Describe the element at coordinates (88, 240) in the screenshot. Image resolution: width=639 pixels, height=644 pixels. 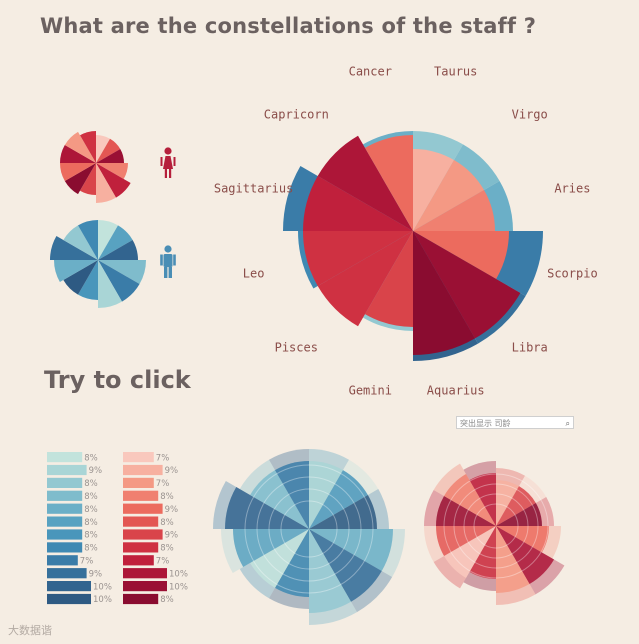
I see `small-male-wedge-cancer` at that location.